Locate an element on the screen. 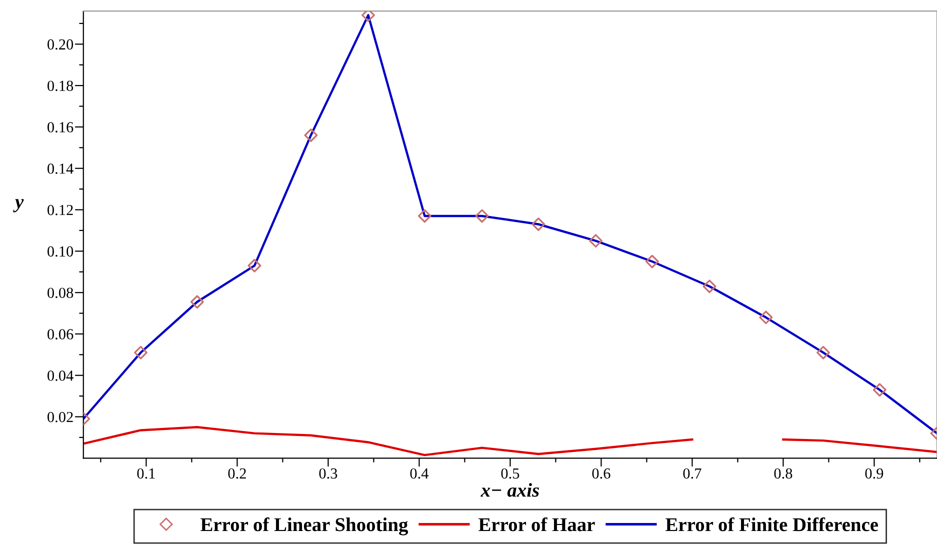  y-axis-title: y is located at coordinates (18, 205).